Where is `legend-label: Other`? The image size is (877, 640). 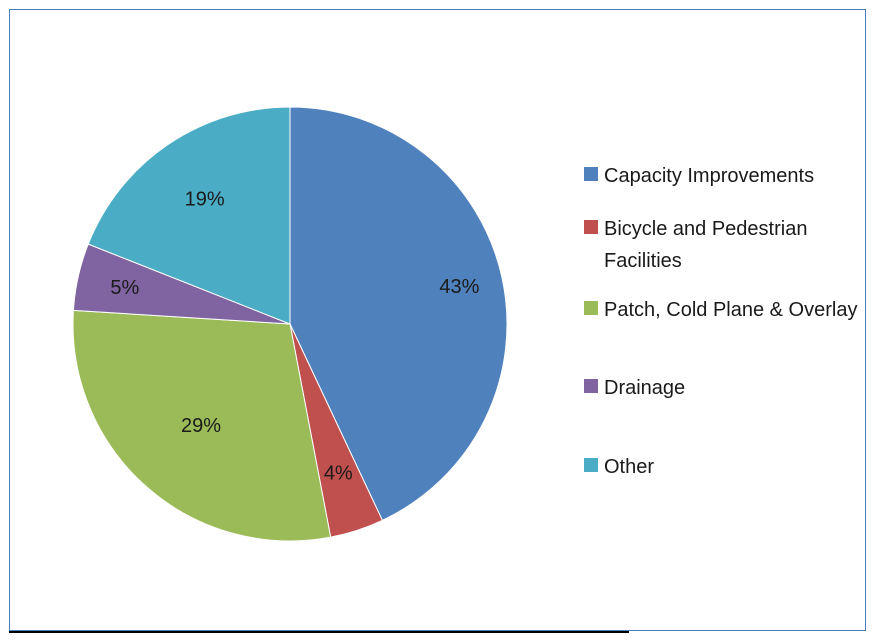
legend-label: Other is located at coordinates (629, 467).